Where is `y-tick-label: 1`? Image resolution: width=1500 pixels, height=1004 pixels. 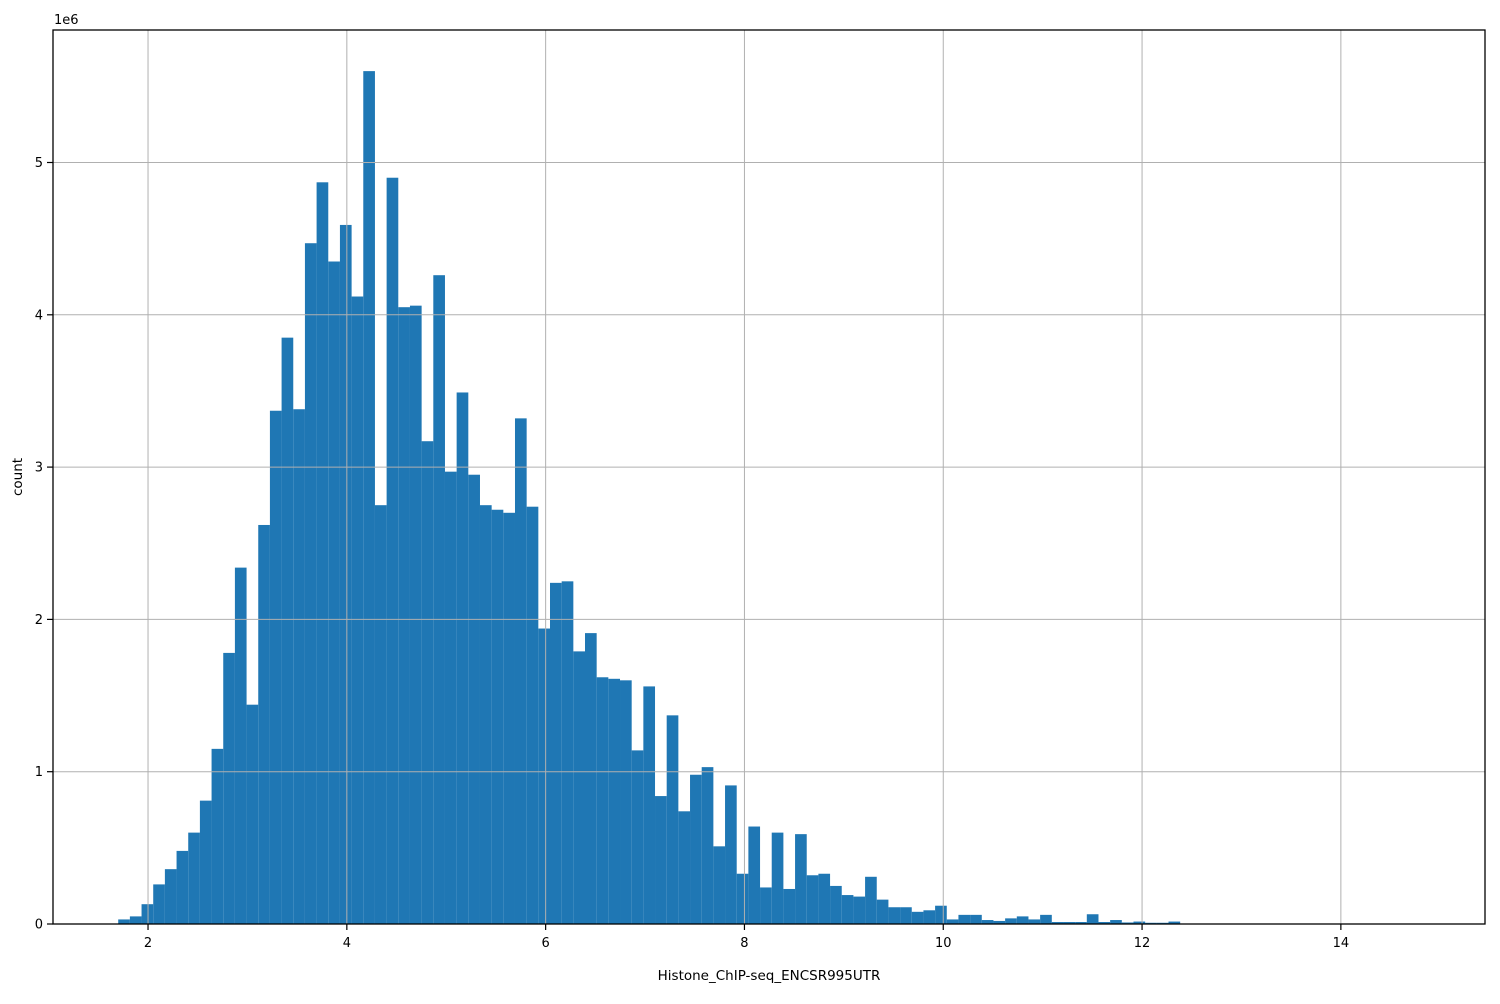 y-tick-label: 1 is located at coordinates (39, 772).